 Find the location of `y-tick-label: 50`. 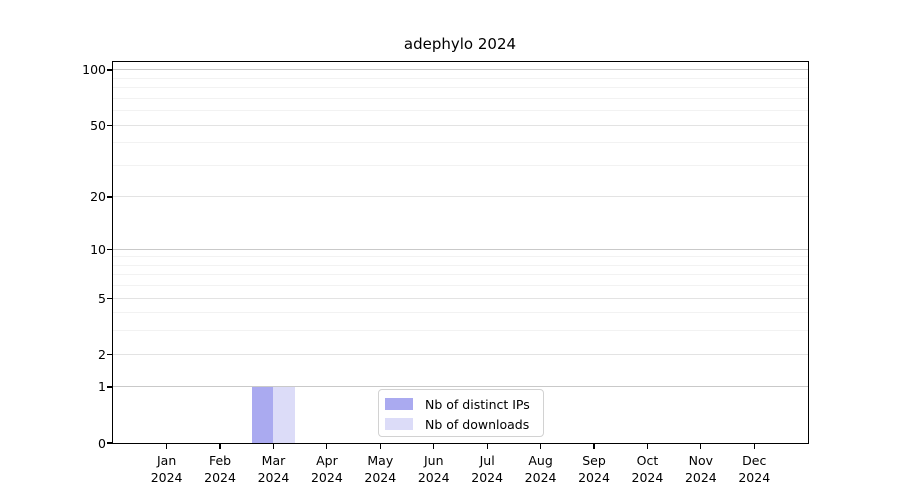

y-tick-label: 50 is located at coordinates (98, 125).